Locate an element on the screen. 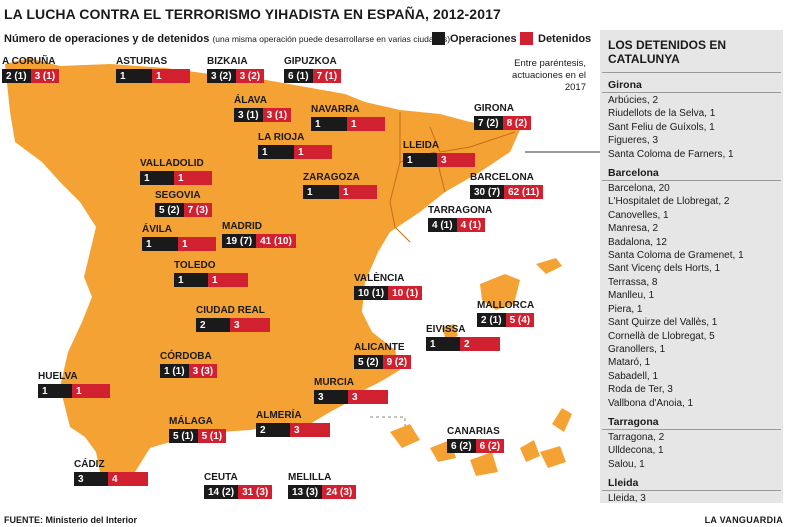  detenidos-swatch is located at coordinates (526, 38).